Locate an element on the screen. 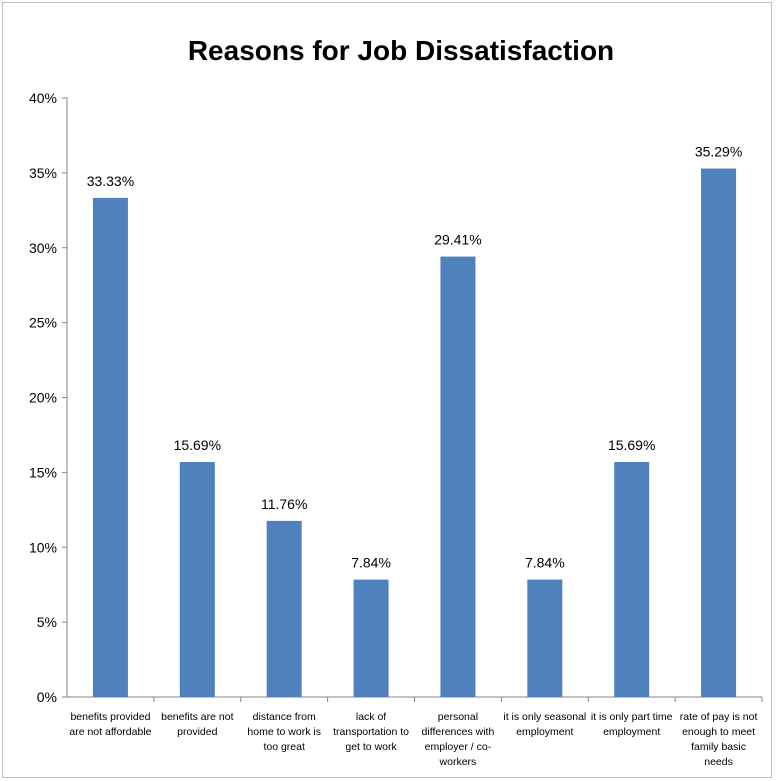 This screenshot has width=776, height=781. y-tick-label: 35% is located at coordinates (43, 173).